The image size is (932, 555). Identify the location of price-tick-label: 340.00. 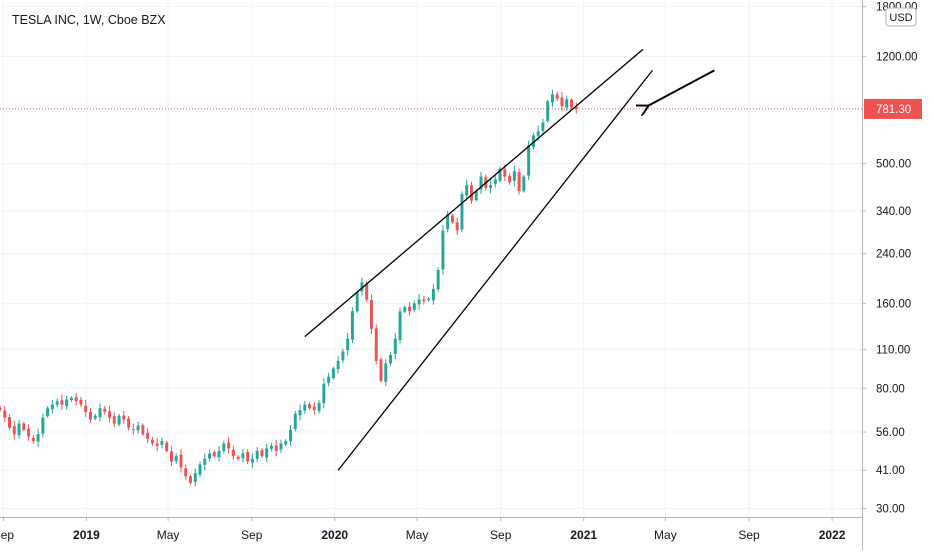
(893, 212).